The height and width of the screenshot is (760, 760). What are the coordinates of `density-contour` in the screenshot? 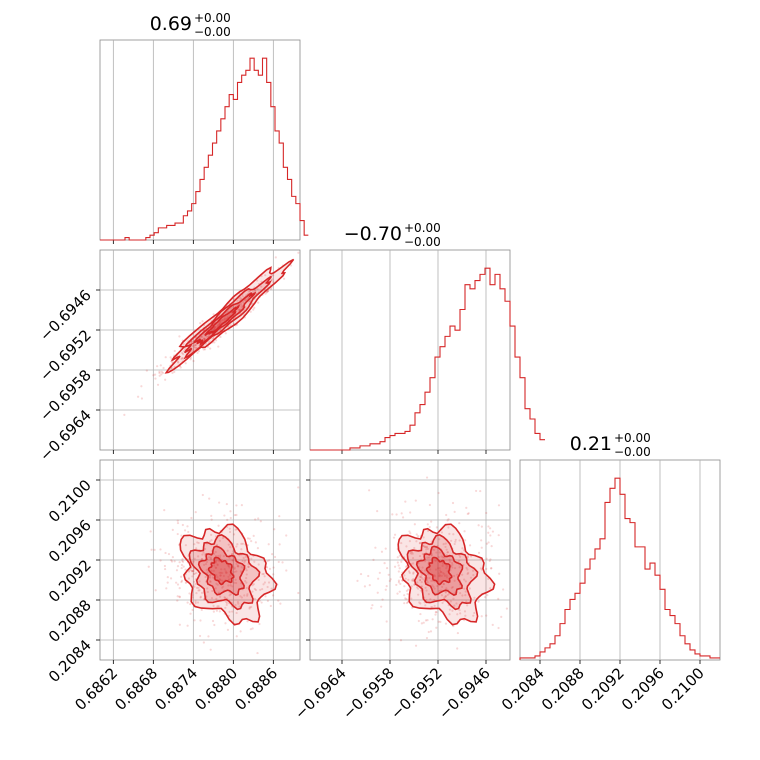 It's located at (221, 570).